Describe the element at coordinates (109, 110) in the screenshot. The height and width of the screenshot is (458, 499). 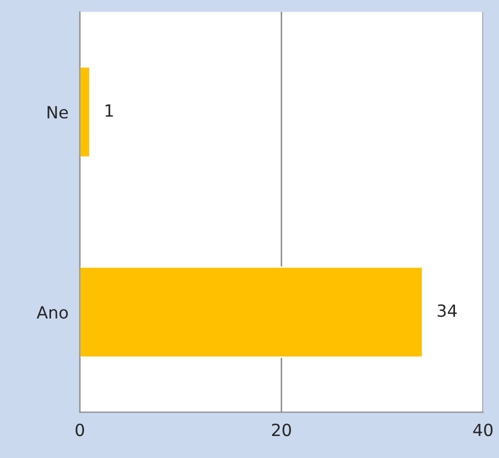
I see `data-label: 1` at that location.